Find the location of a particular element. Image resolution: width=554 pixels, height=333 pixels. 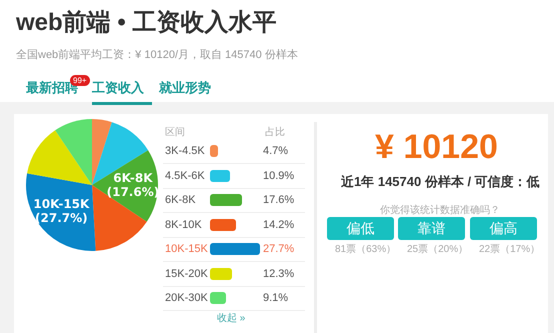

legend-label: 8K-10K is located at coordinates (183, 224).